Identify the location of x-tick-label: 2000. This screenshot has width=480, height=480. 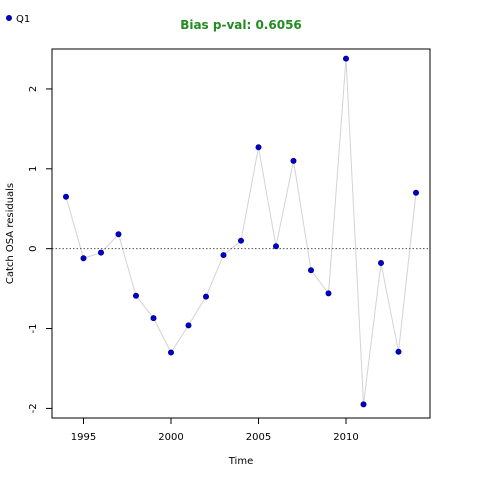
(170, 437).